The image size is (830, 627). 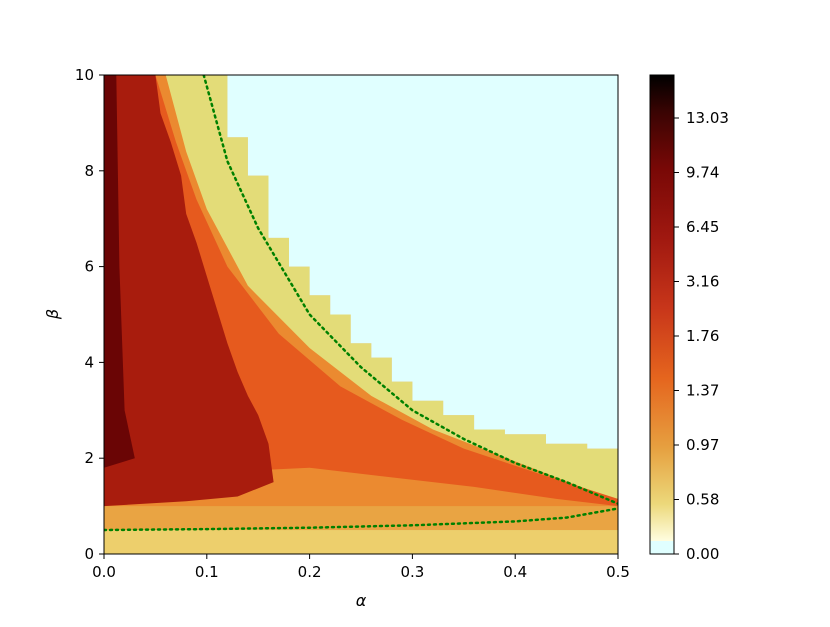 What do you see at coordinates (702, 500) in the screenshot?
I see `colorbar-tick-label: 0.58` at bounding box center [702, 500].